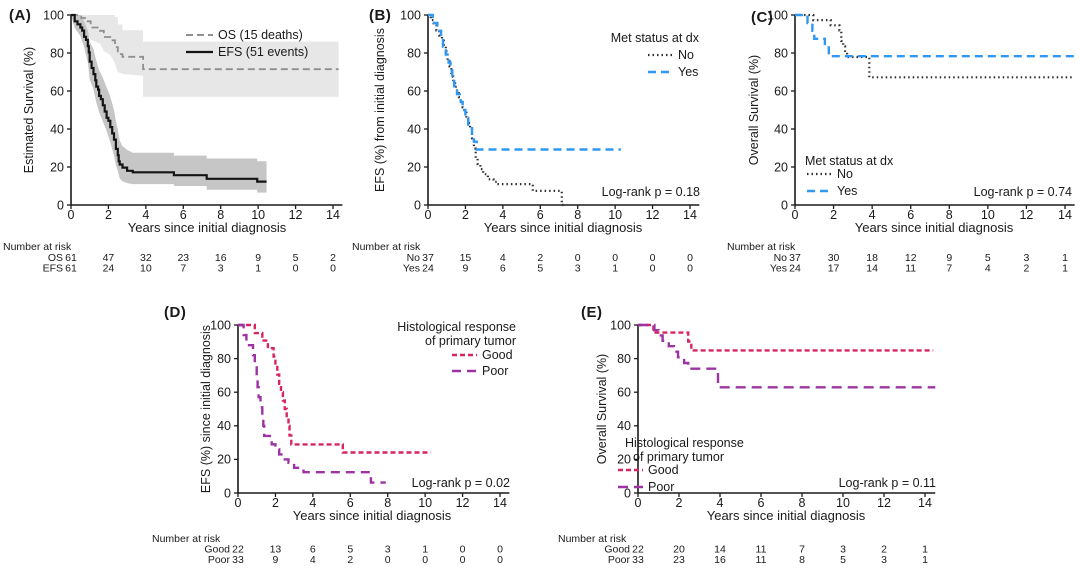 The height and width of the screenshot is (572, 1080). Describe the element at coordinates (887, 483) in the screenshot. I see `panel-e-logrank-p: Log-rank p = 0.11` at that location.